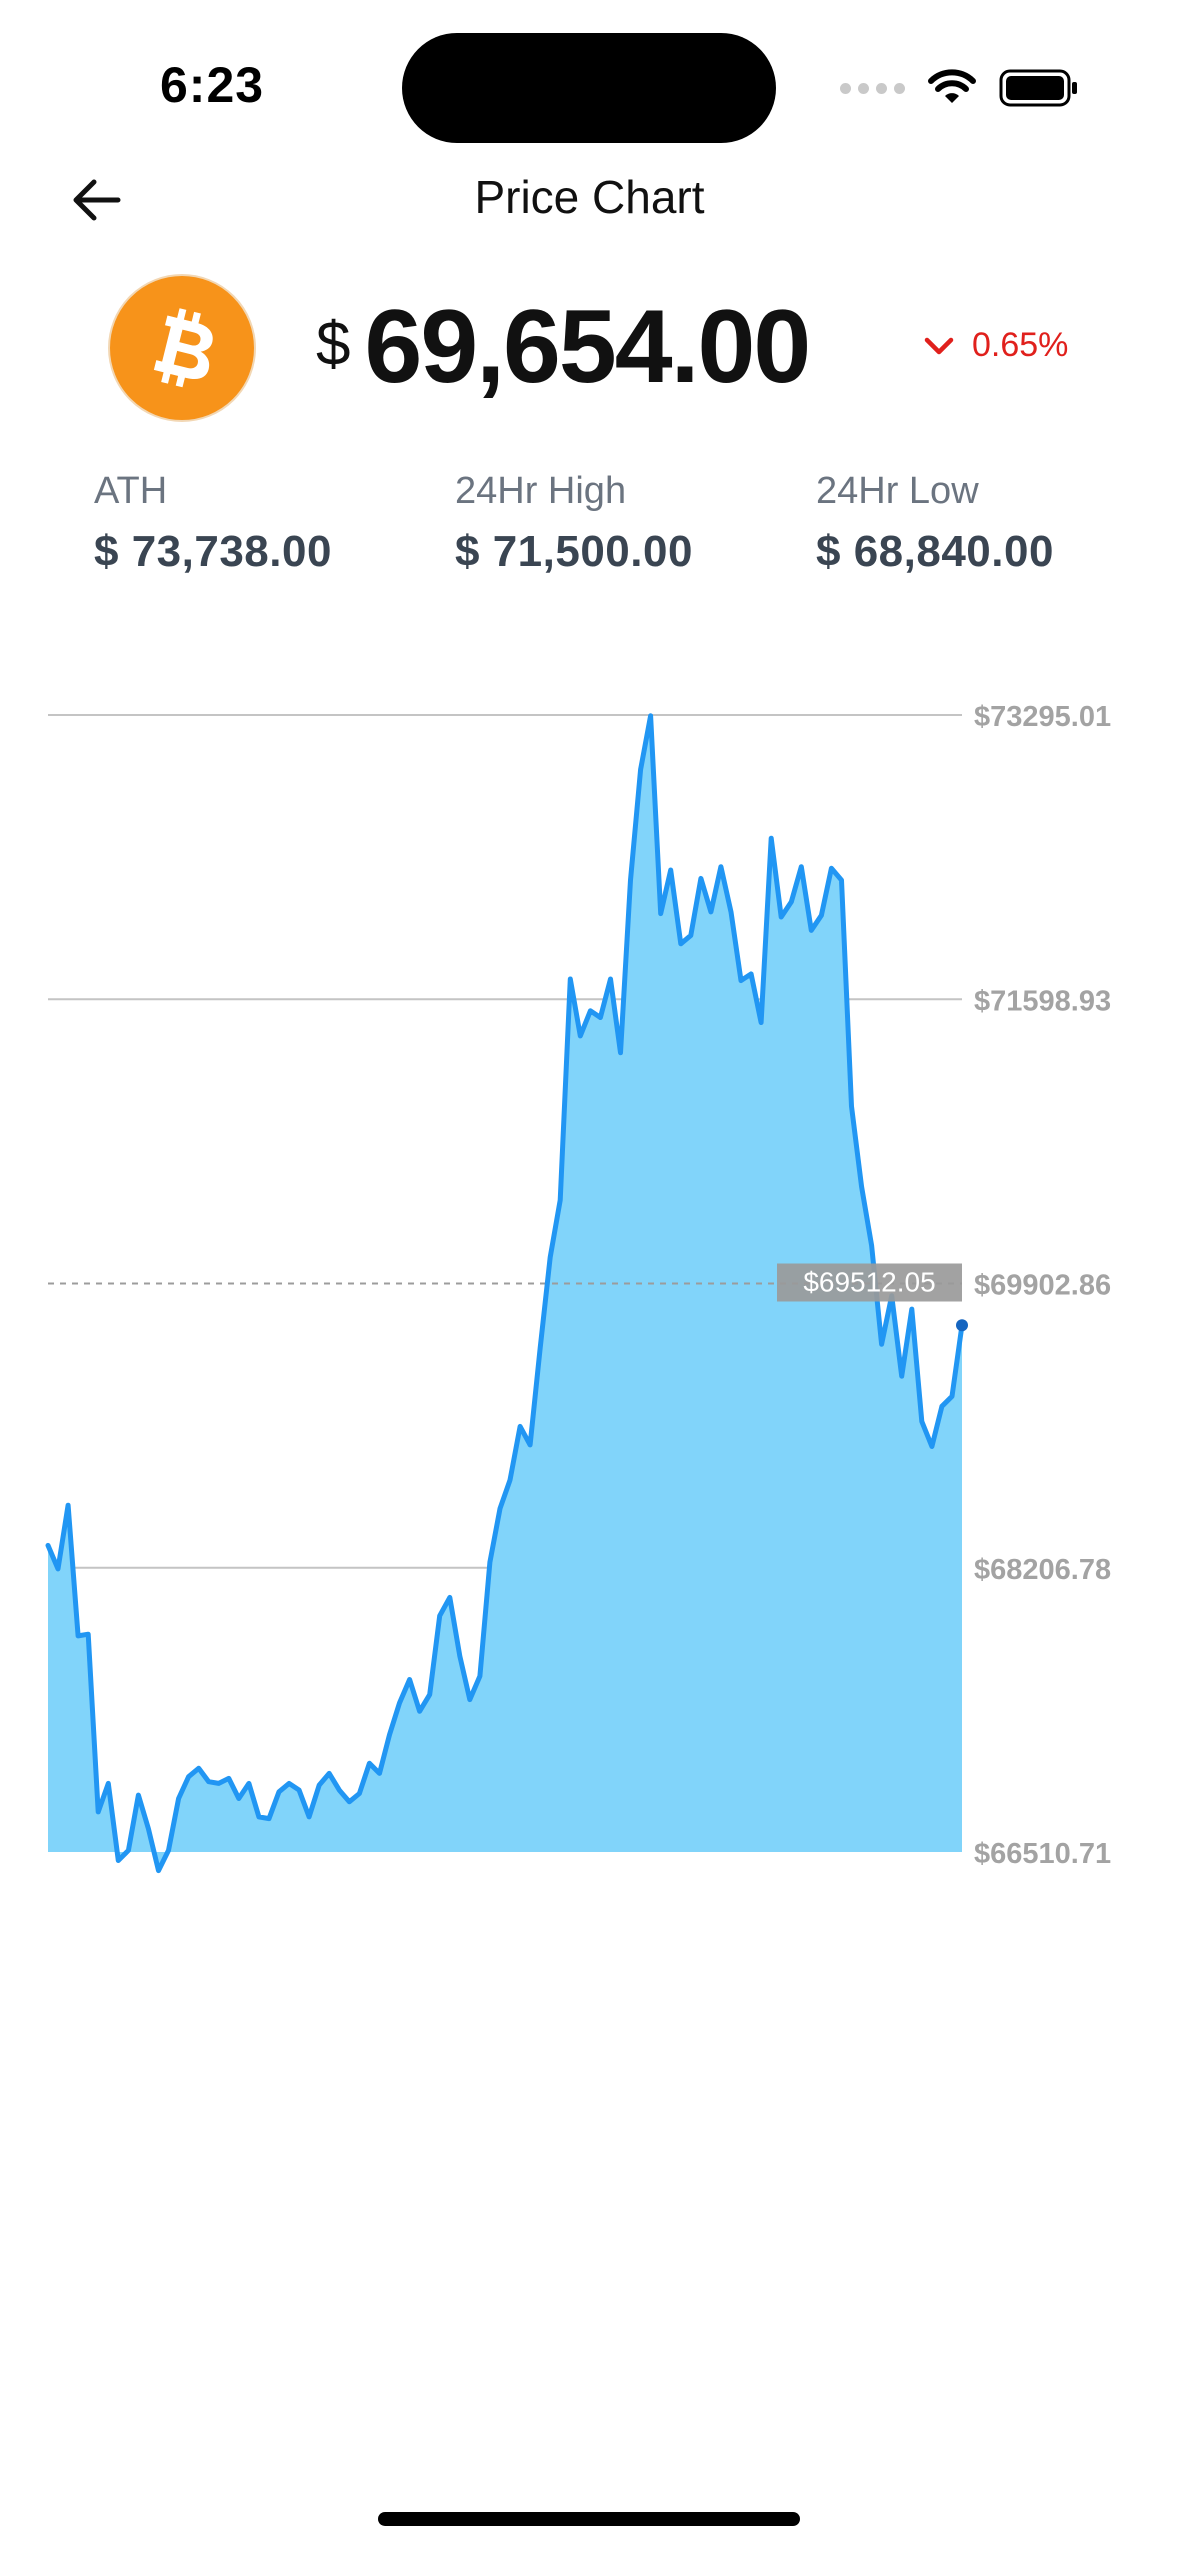  What do you see at coordinates (1042, 1854) in the screenshot?
I see `y-tick-label: $66510.71` at bounding box center [1042, 1854].